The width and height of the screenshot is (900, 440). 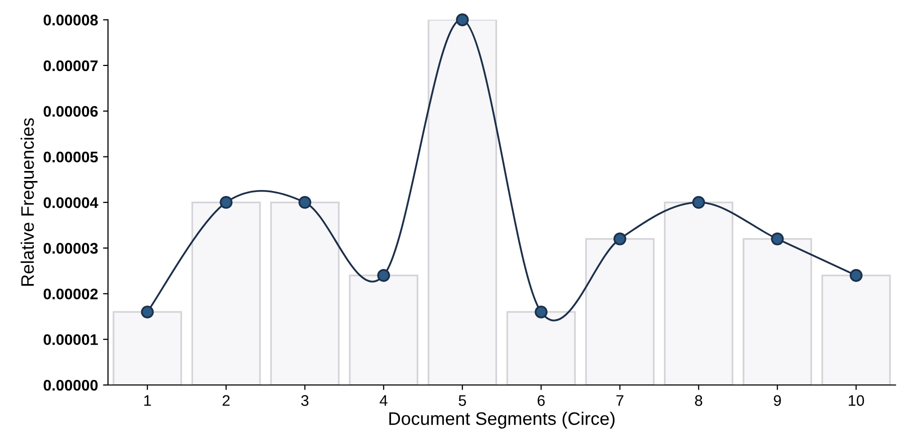 What do you see at coordinates (541, 400) in the screenshot?
I see `x-tick-label: 6` at bounding box center [541, 400].